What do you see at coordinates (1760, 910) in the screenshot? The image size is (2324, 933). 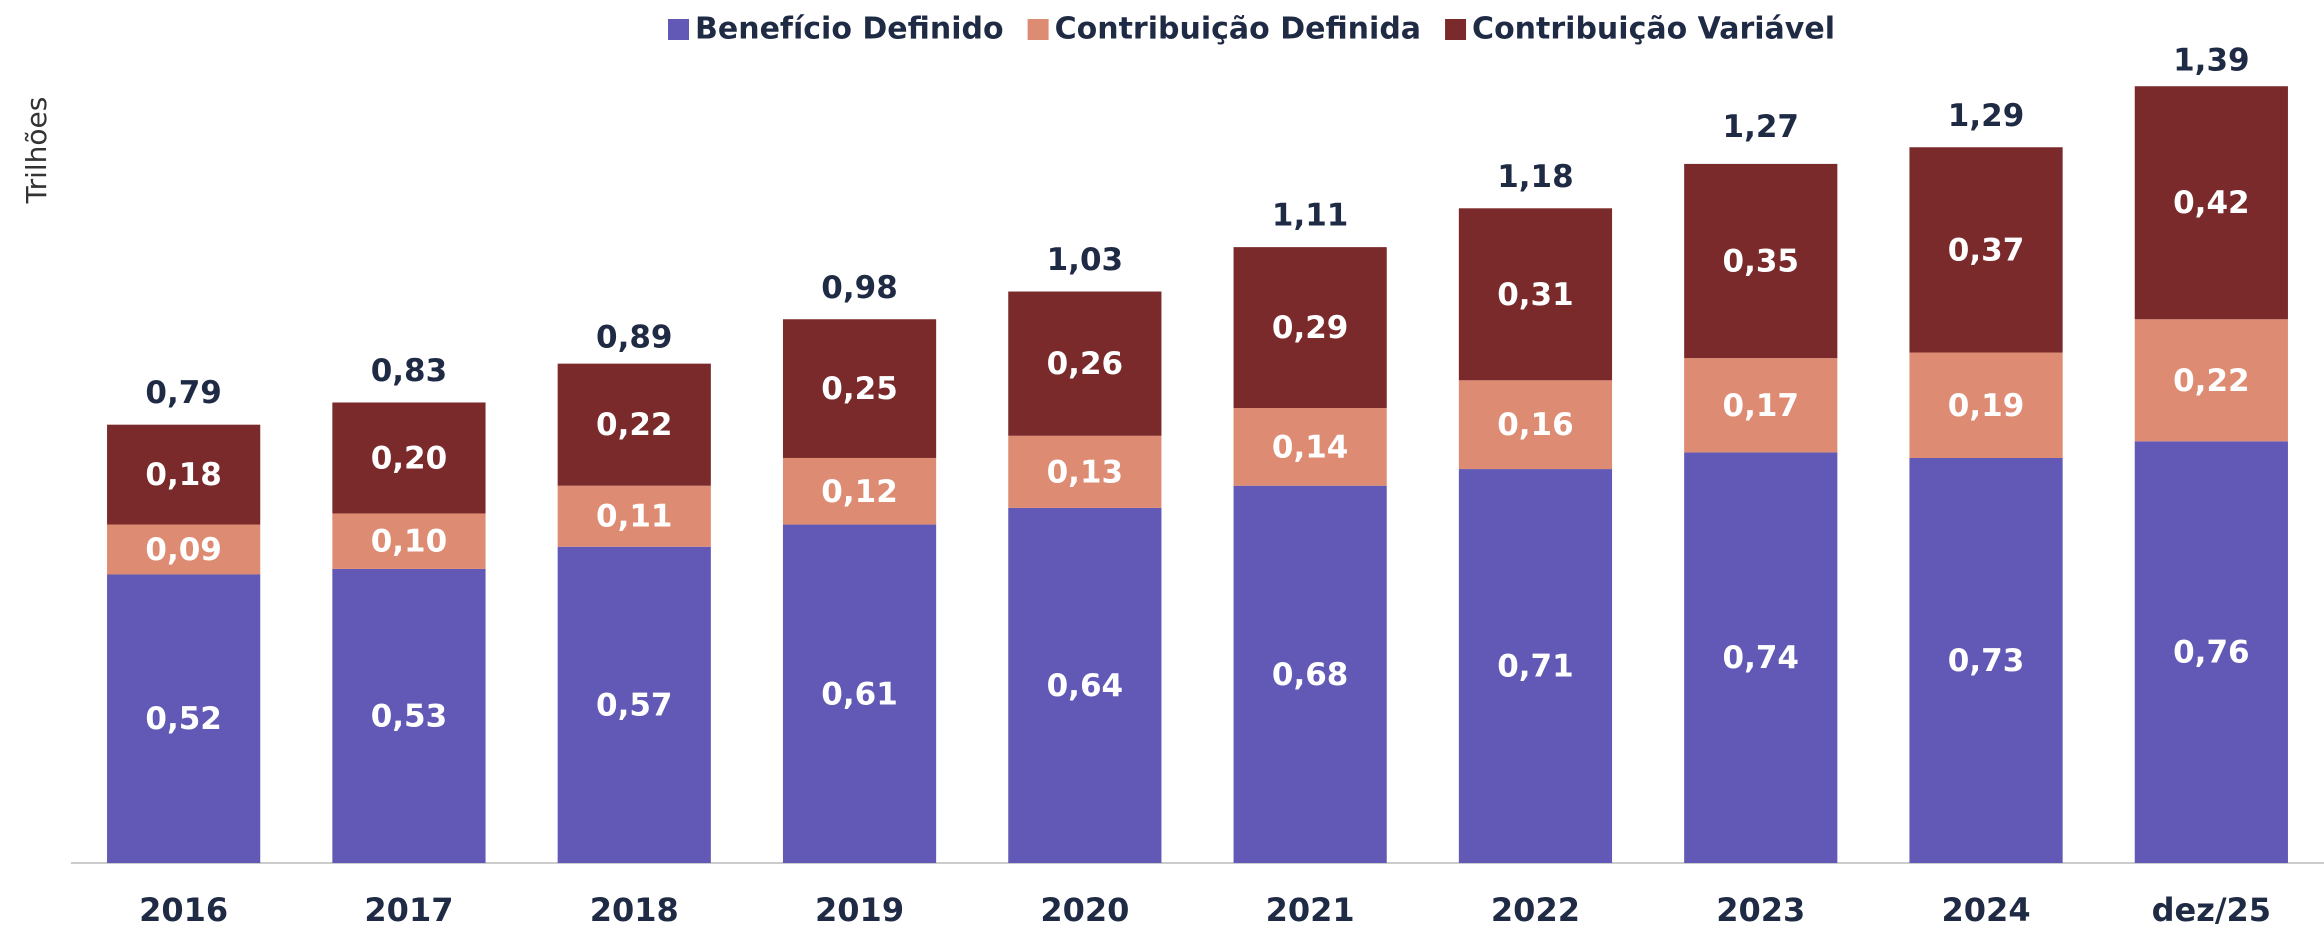 I see `x-tick-label: 2023` at bounding box center [1760, 910].